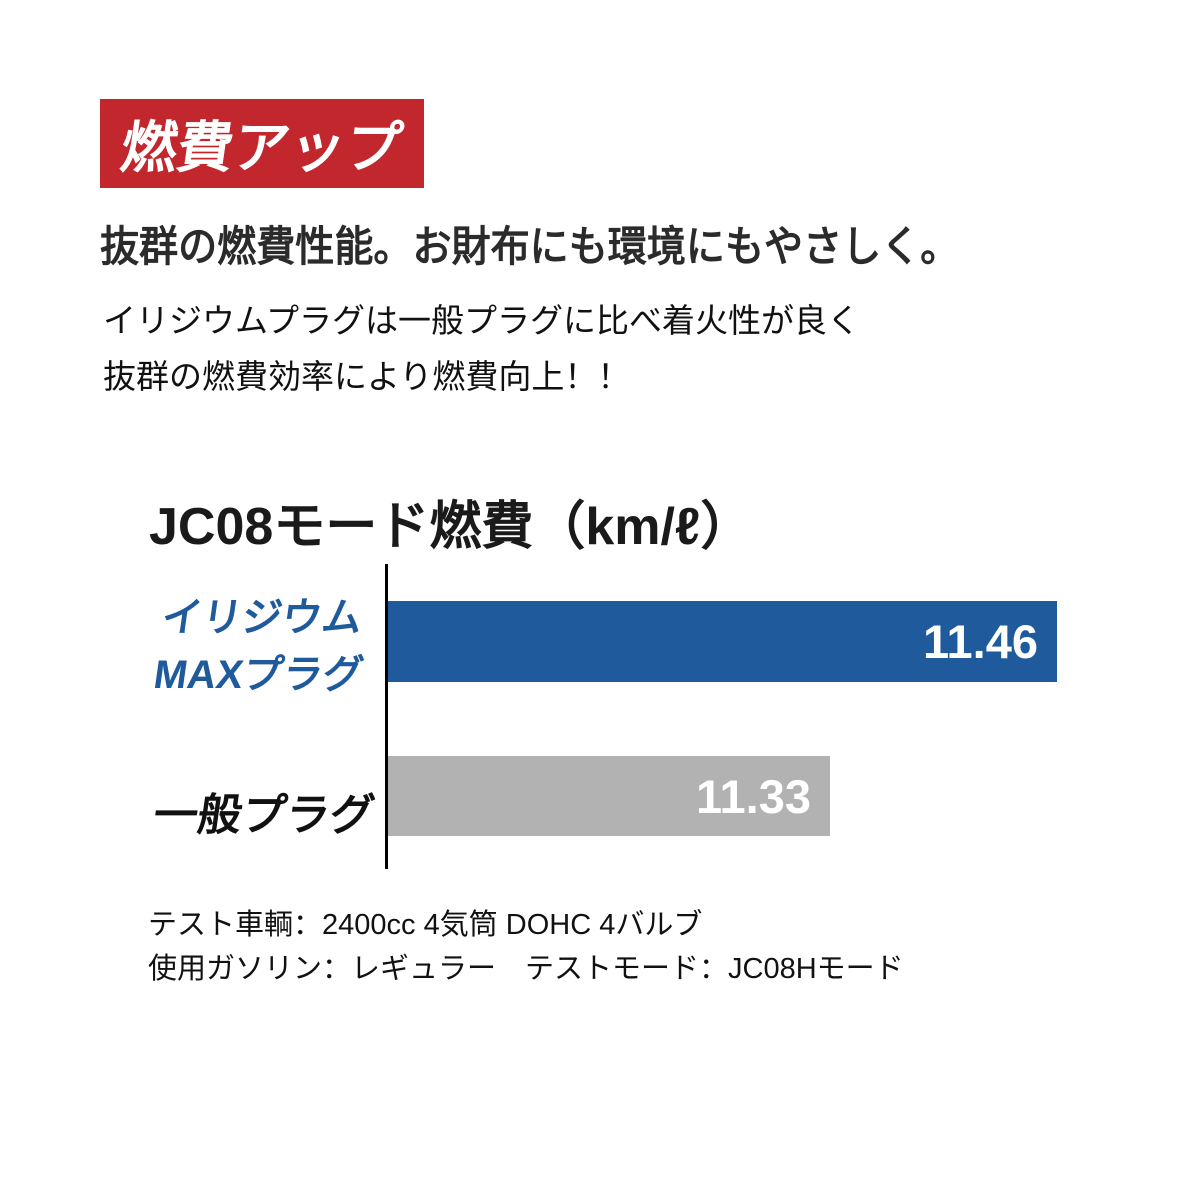  Describe the element at coordinates (530, 246) in the screenshot. I see `headline: 抜群の燃費性能。お財布にも環境にもやさしく。` at that location.